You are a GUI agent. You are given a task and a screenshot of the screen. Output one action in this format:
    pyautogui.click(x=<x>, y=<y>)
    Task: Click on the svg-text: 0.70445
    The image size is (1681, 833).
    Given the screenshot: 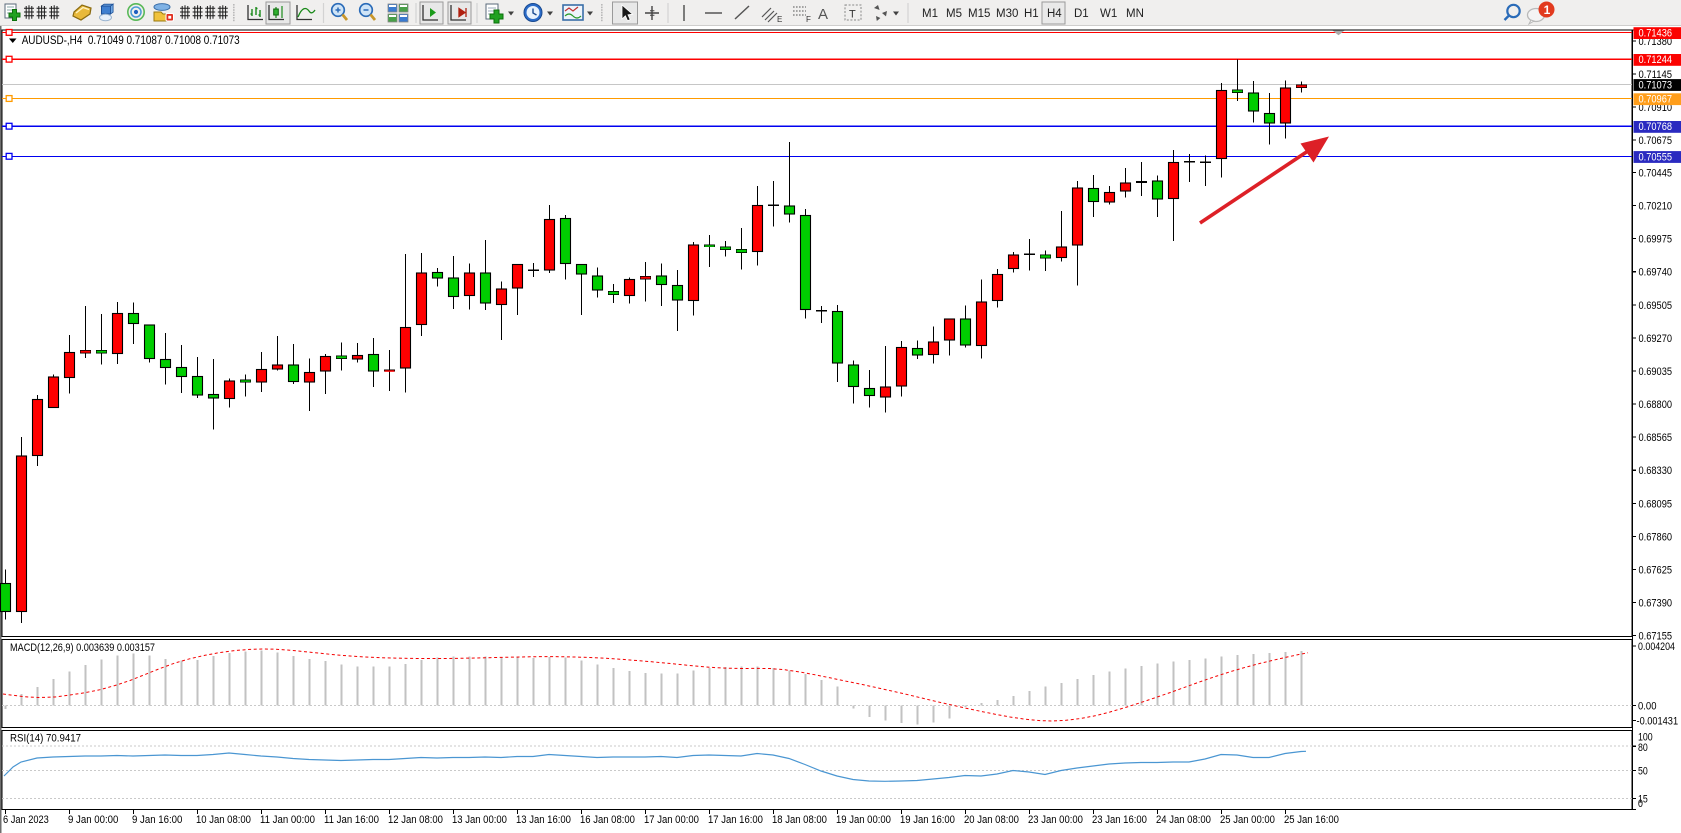 What is the action you would take?
    pyautogui.click(x=1656, y=173)
    